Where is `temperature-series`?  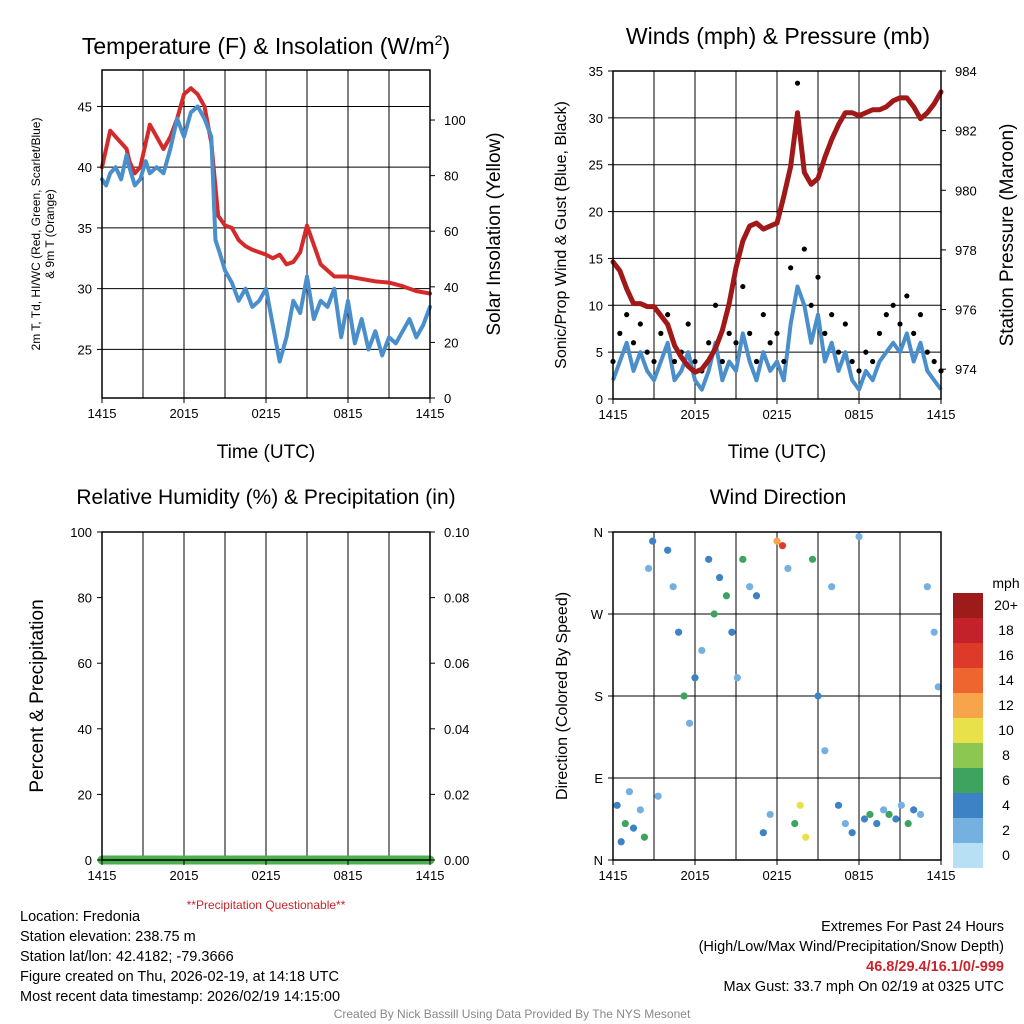 temperature-series is located at coordinates (266, 225).